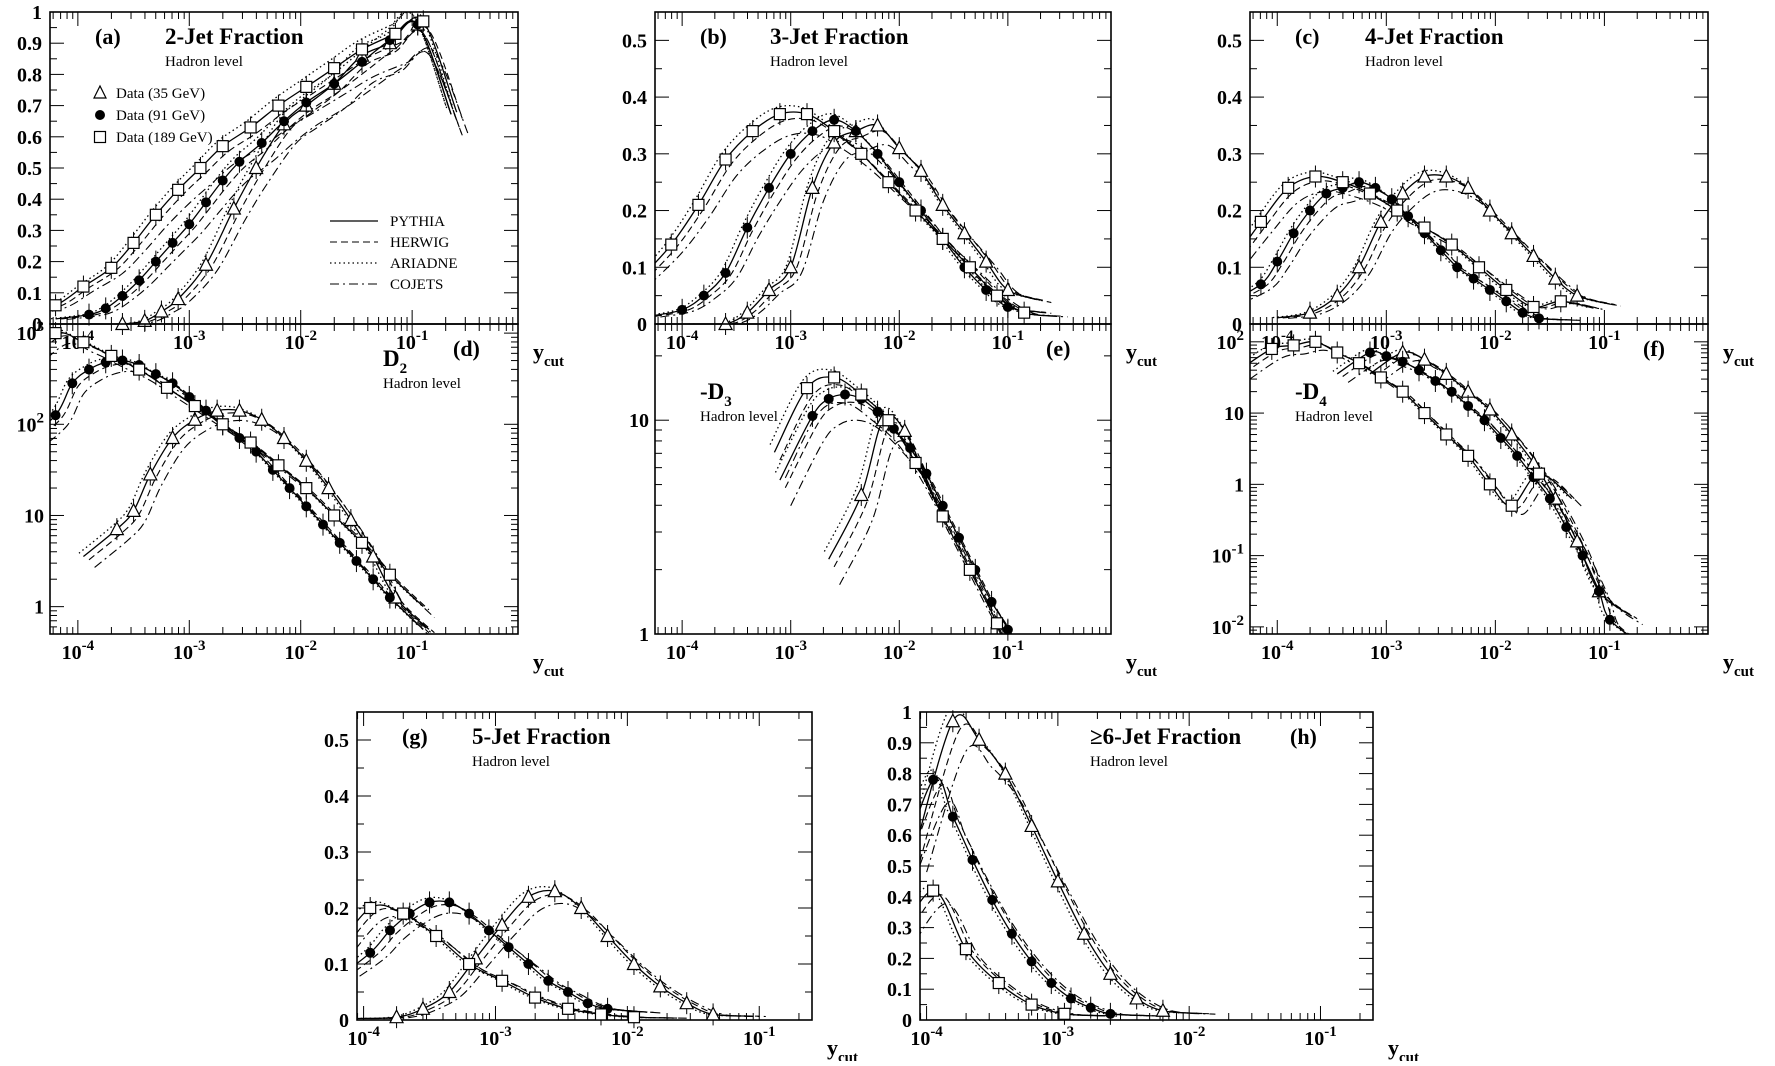  I want to click on panel-subtitle: Hadron level, so click(1129, 762).